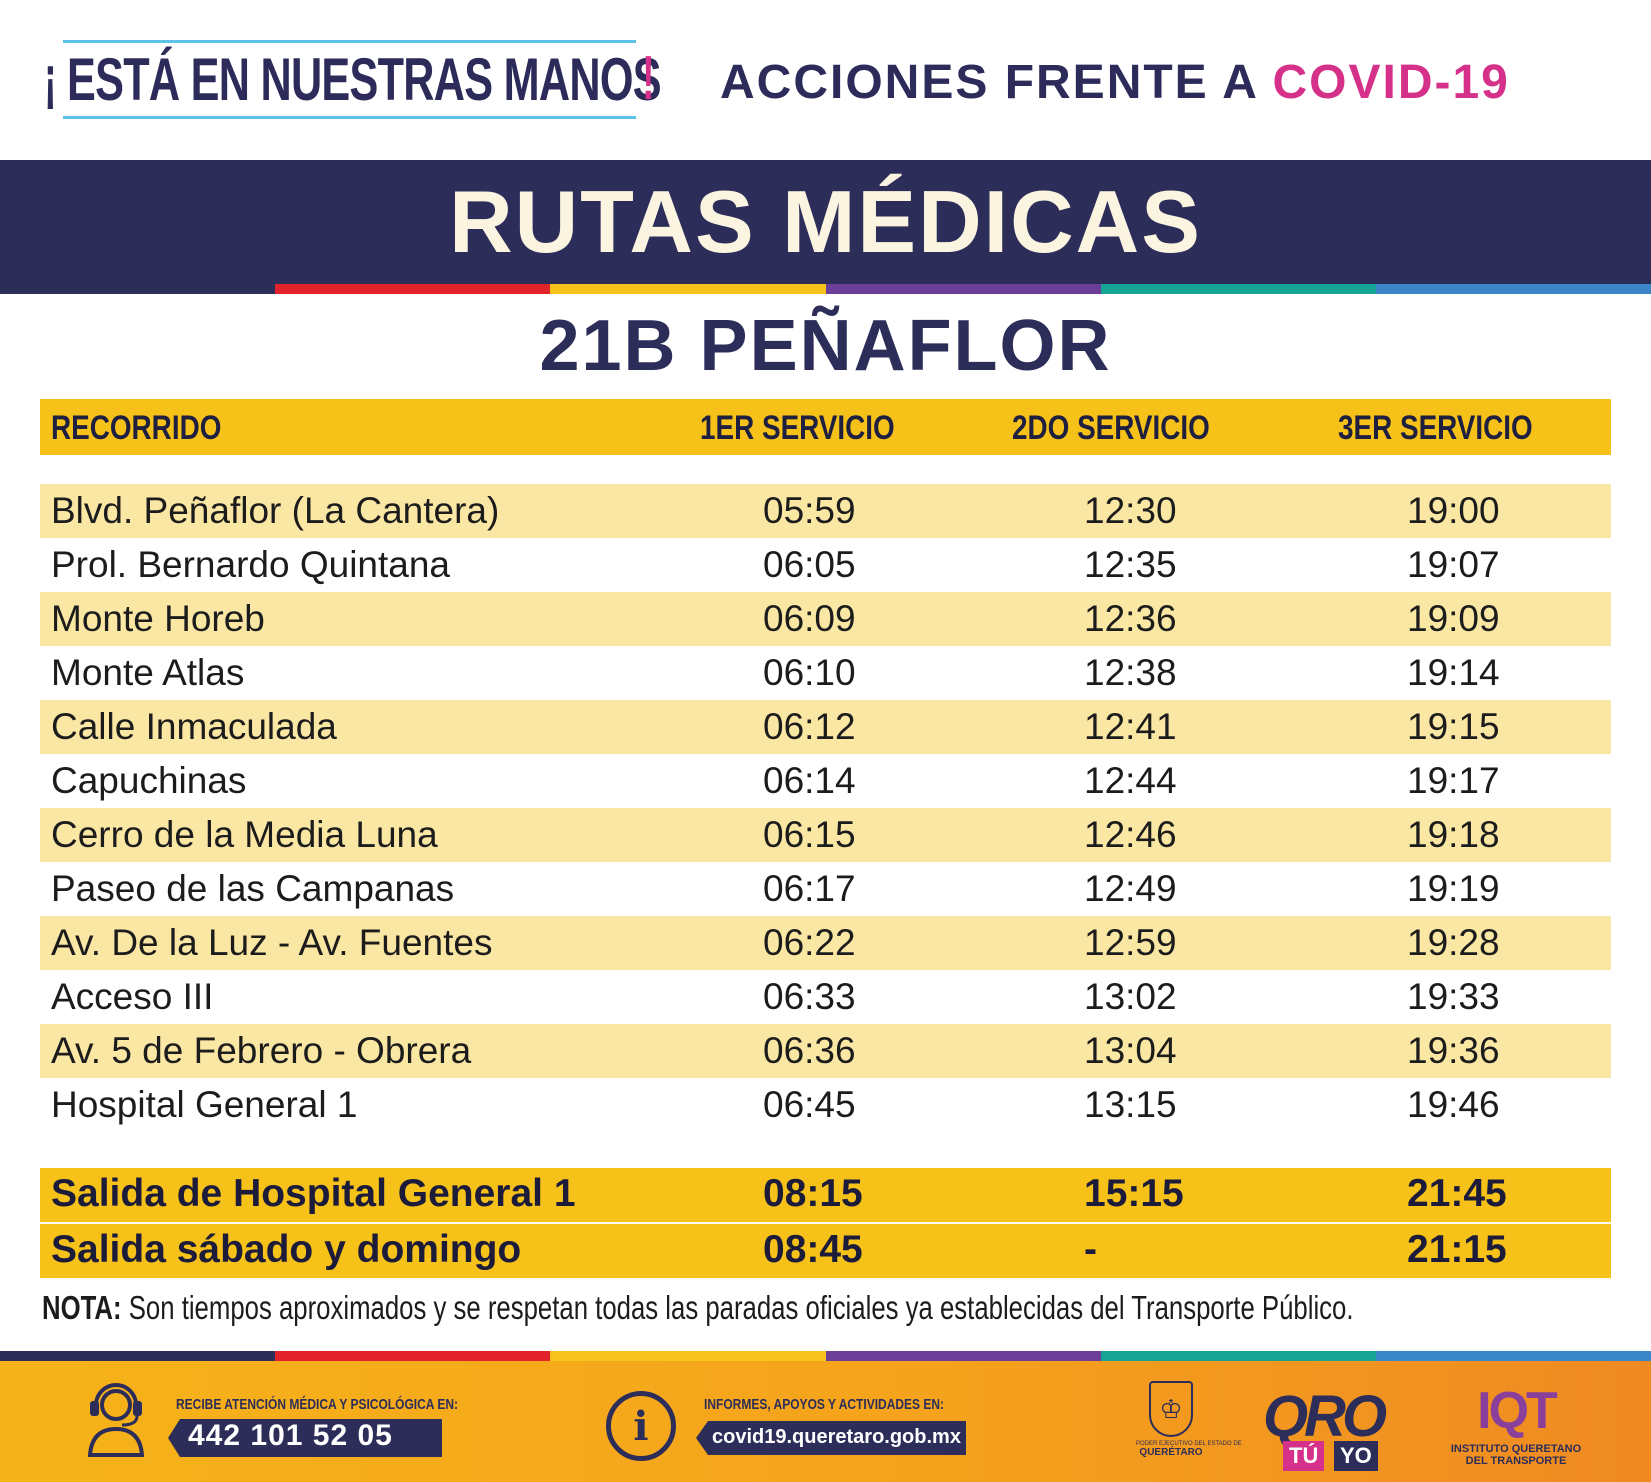  Describe the element at coordinates (1130, 618) in the screenshot. I see `time-service-2: 12:36` at that location.